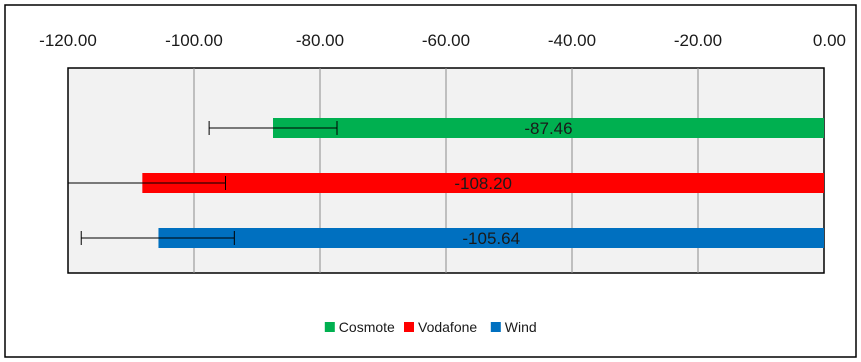 The width and height of the screenshot is (861, 362). I want to click on data-label-wind: -105.64, so click(491, 238).